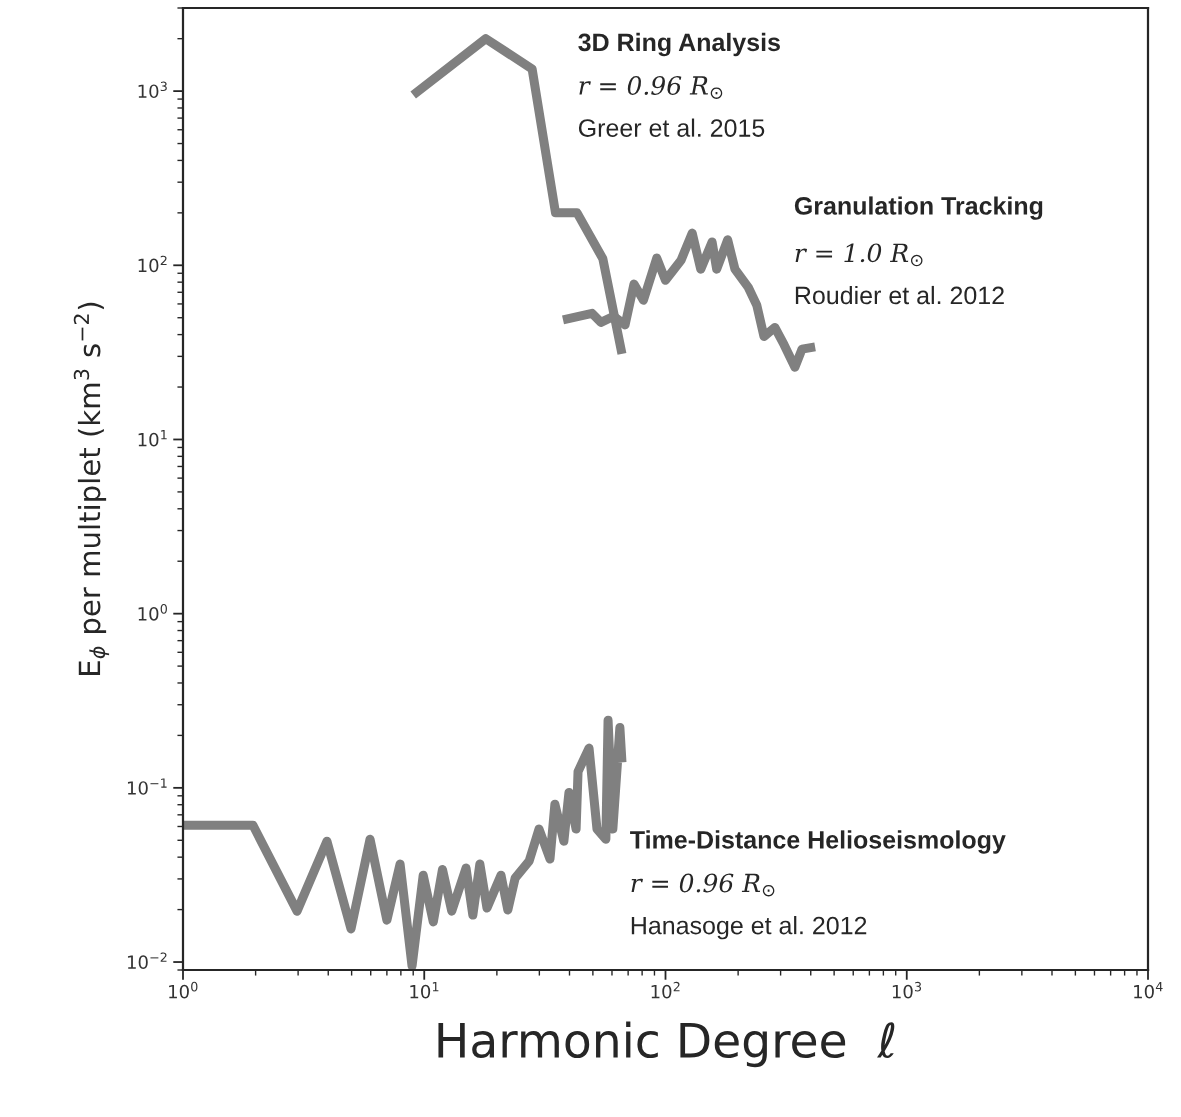  I want to click on x-tick-label: 10$^{1}$, so click(424, 990).